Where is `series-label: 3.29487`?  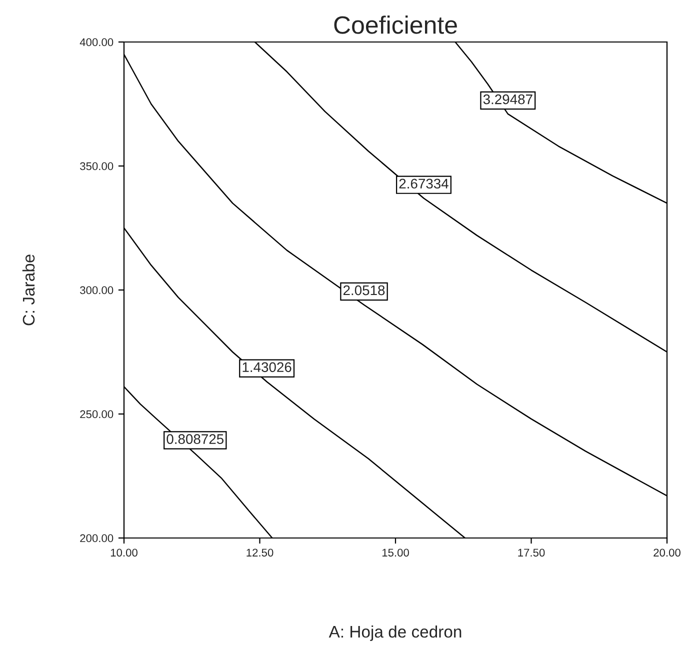 series-label: 3.29487 is located at coordinates (507, 99).